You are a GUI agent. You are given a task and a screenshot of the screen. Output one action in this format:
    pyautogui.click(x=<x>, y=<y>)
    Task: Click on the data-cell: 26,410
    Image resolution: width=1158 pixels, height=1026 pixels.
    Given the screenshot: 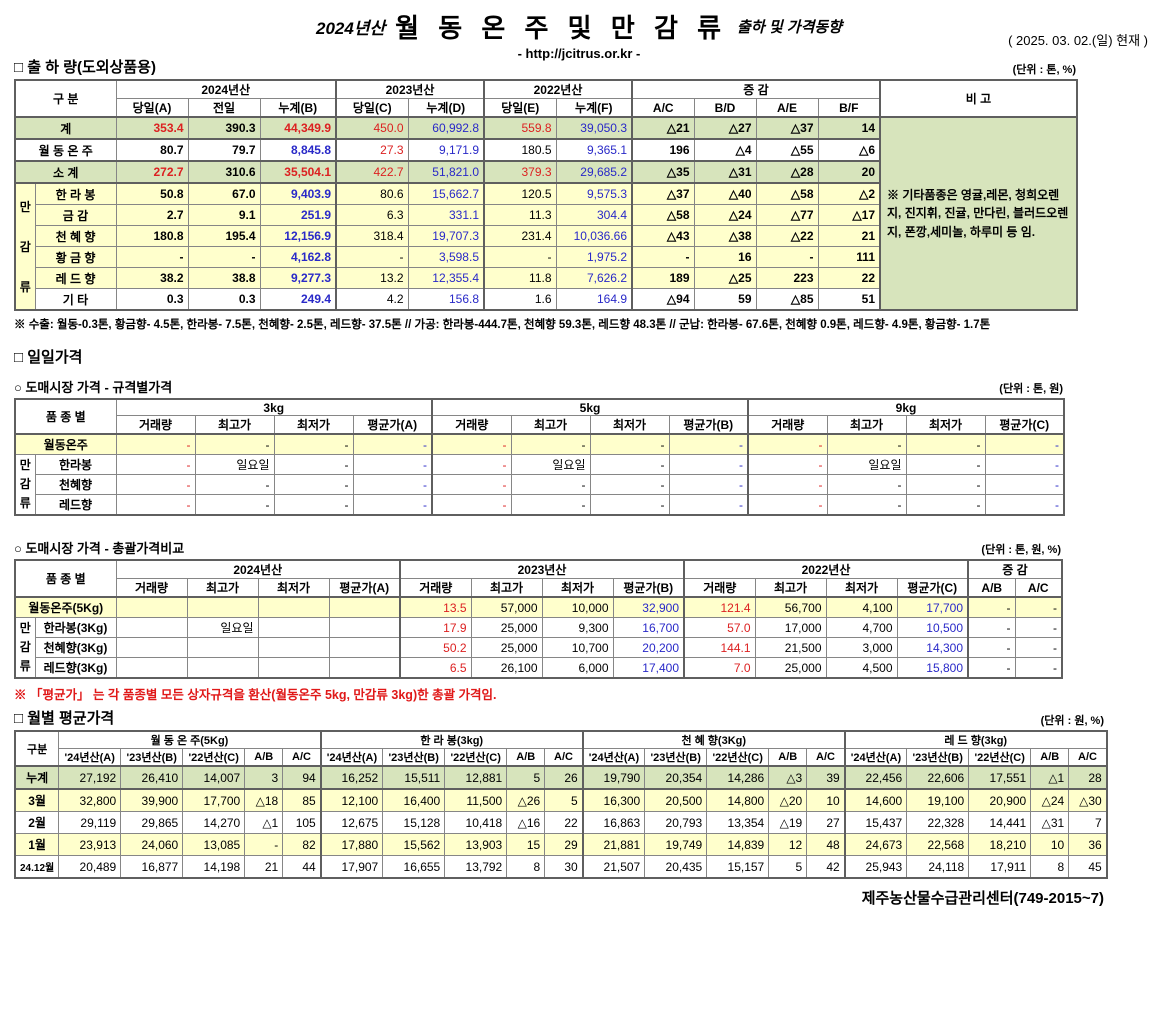 What is the action you would take?
    pyautogui.click(x=152, y=777)
    